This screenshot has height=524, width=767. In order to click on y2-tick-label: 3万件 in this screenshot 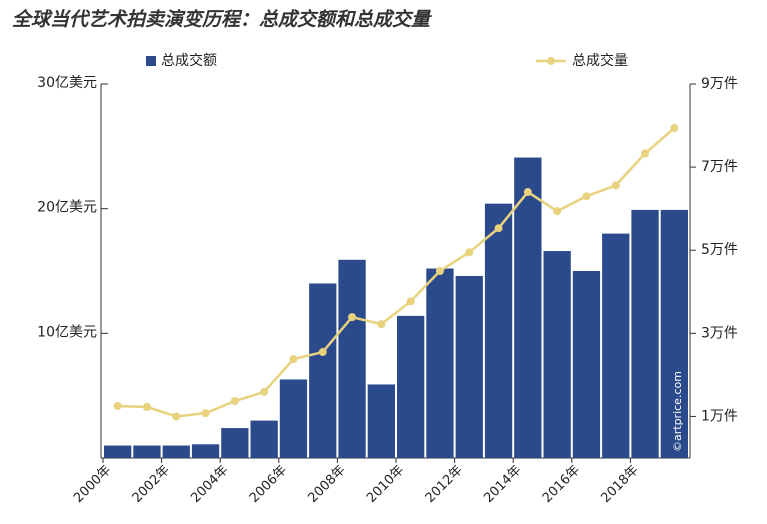, I will do `click(719, 333)`.